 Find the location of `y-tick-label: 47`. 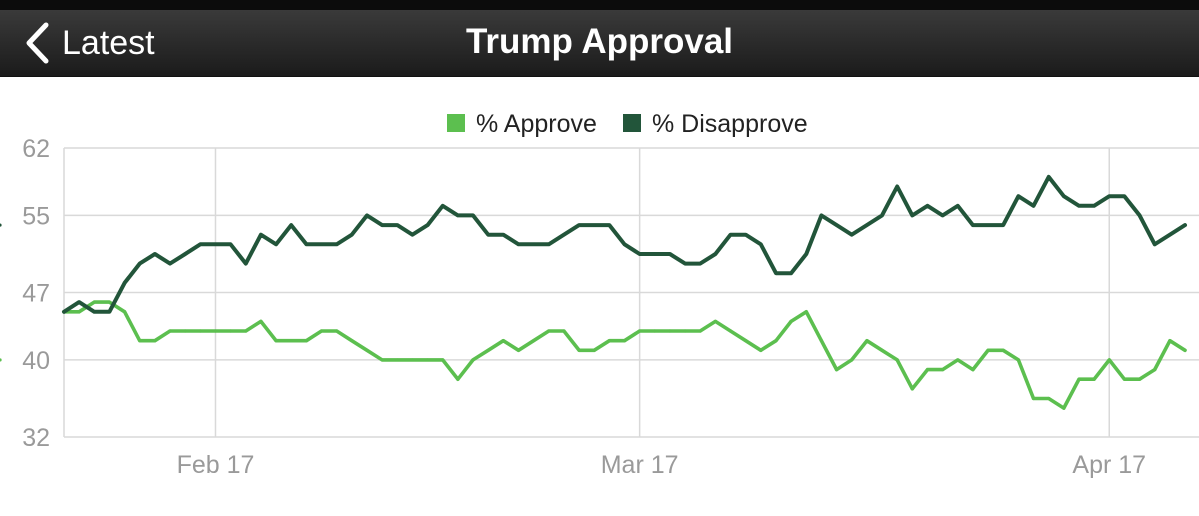

y-tick-label: 47 is located at coordinates (36, 294).